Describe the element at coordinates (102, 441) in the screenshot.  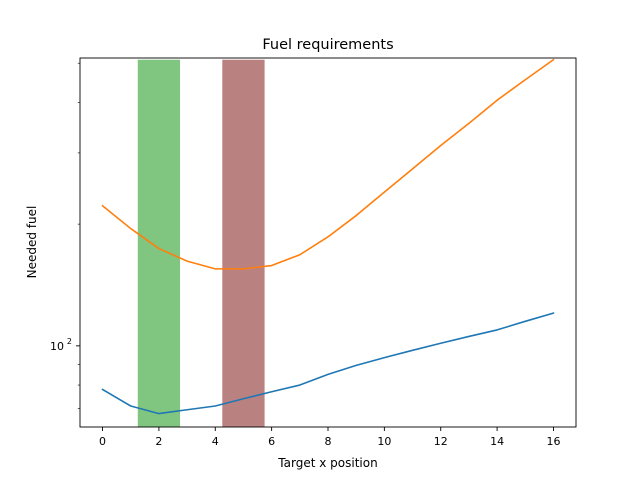
I see `x-tick-label: 0` at that location.